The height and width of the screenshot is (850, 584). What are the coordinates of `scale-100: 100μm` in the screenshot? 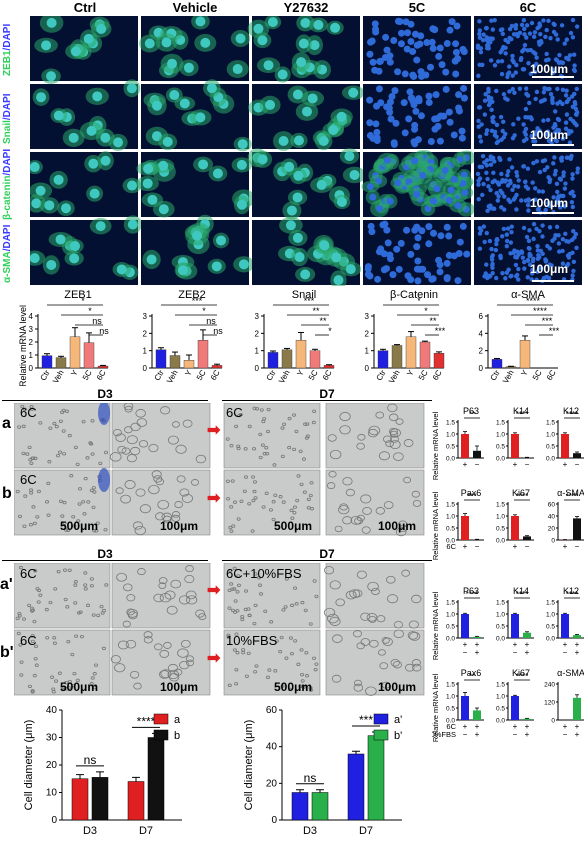 It's located at (397, 687).